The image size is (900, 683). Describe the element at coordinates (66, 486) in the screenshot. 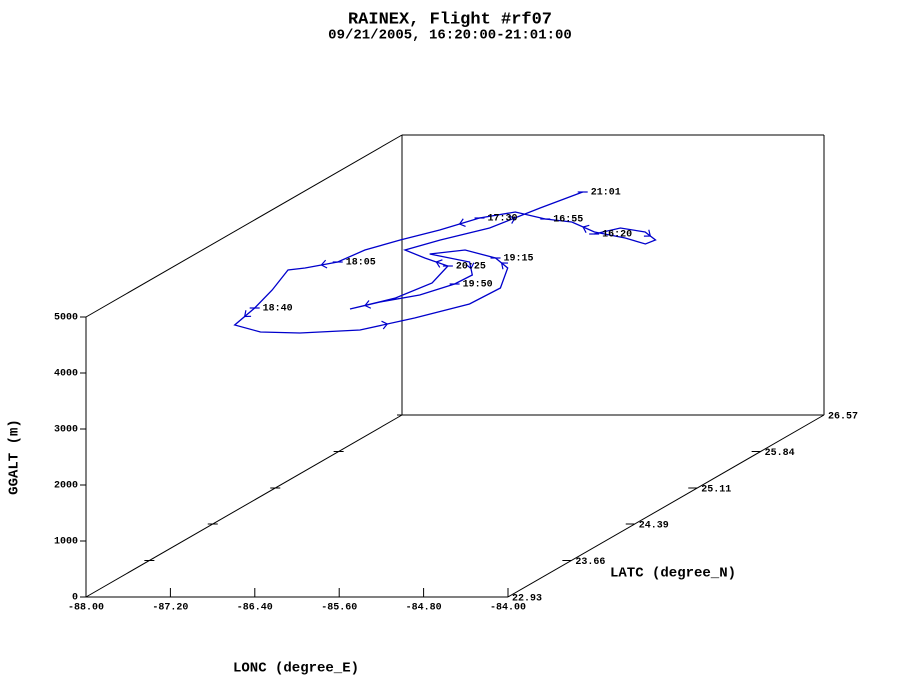

I see `z-tick-label: 2000` at that location.